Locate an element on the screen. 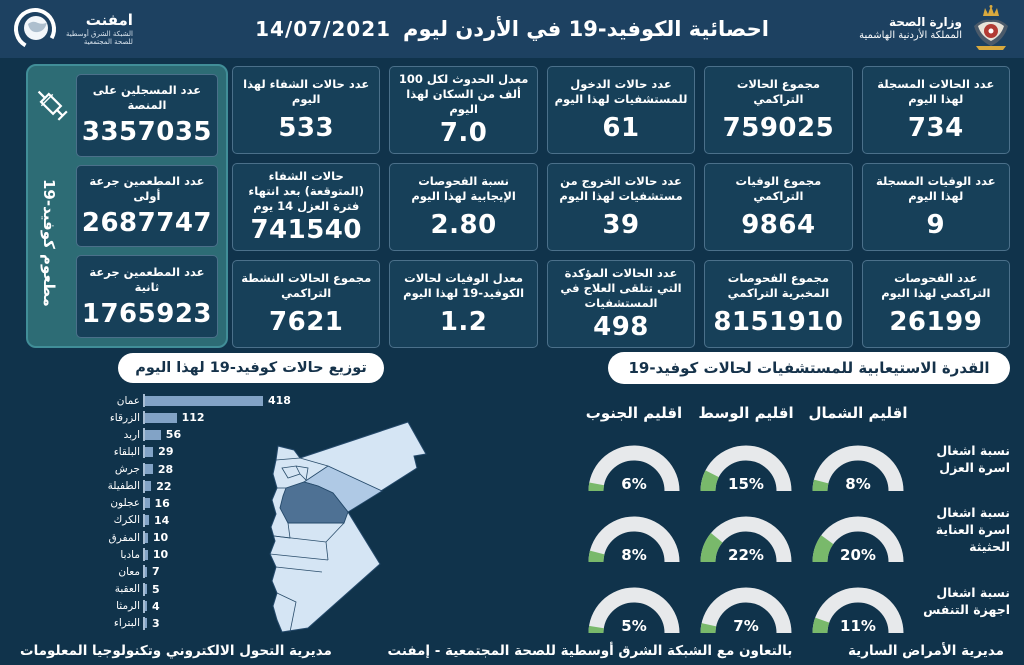 Image resolution: width=1024 pixels, height=665 pixels. stat-card: عدد الفحوصات التراكمي لهذا اليوم 26199 is located at coordinates (935, 304).